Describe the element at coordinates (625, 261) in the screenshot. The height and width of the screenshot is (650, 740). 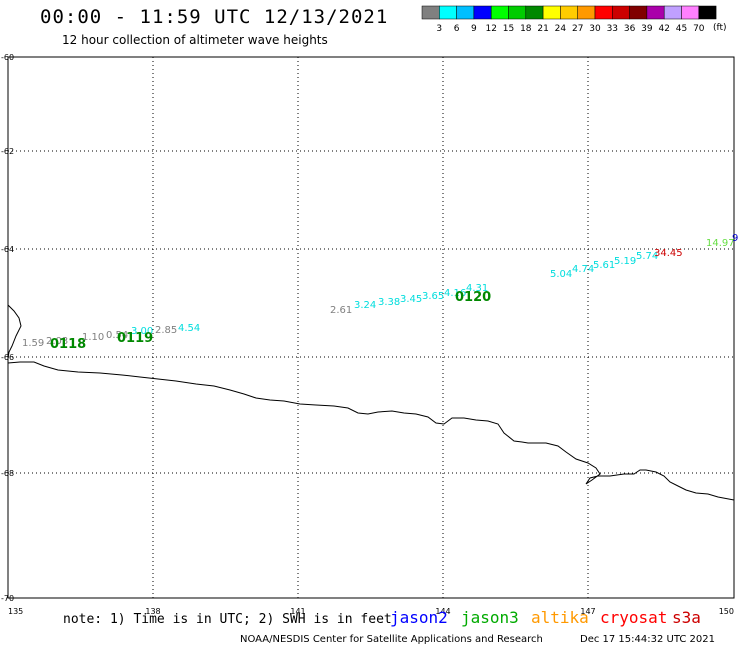
I see `wave-height-label: 5.19` at that location.